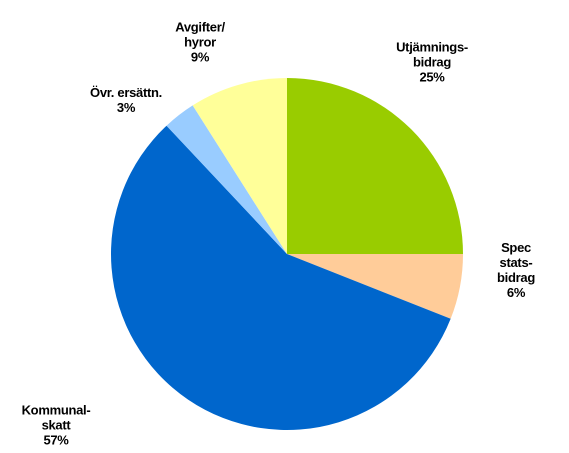 The height and width of the screenshot is (453, 569). I want to click on slice-label: Utjämnings- bidrag 25%, so click(432, 62).